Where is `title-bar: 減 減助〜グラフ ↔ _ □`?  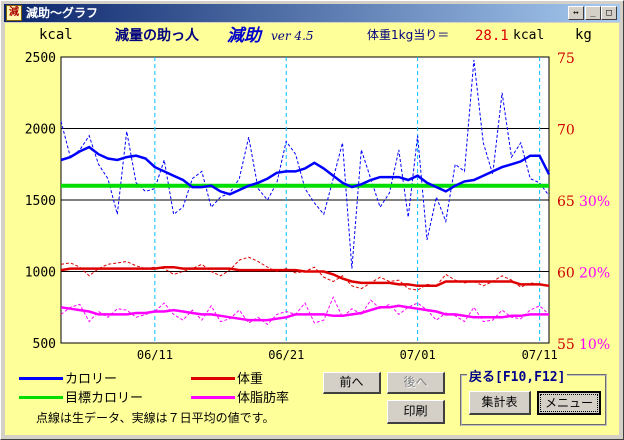 title-bar: 減 減助〜グラフ ↔ _ □ is located at coordinates (312, 13).